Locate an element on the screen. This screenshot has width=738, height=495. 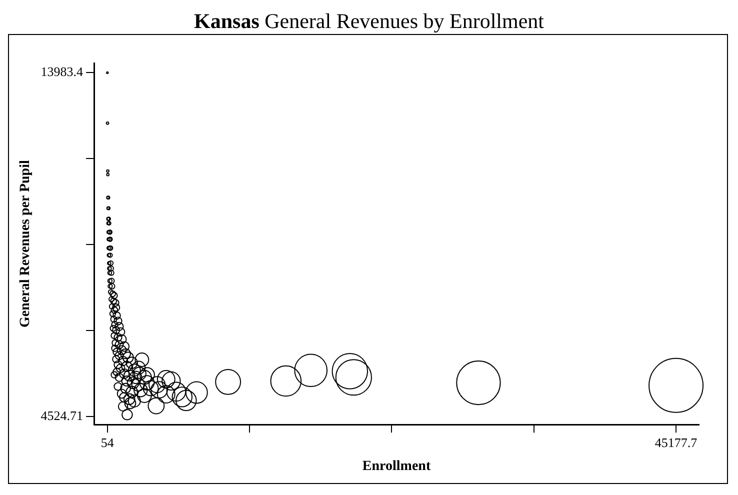
x-axis-title: Enrollment is located at coordinates (396, 466).